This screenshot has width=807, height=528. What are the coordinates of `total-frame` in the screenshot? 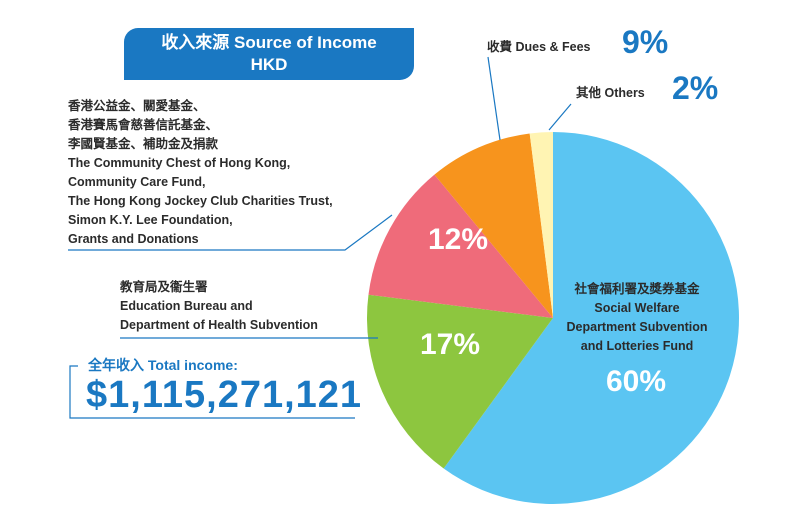 It's located at (212, 392).